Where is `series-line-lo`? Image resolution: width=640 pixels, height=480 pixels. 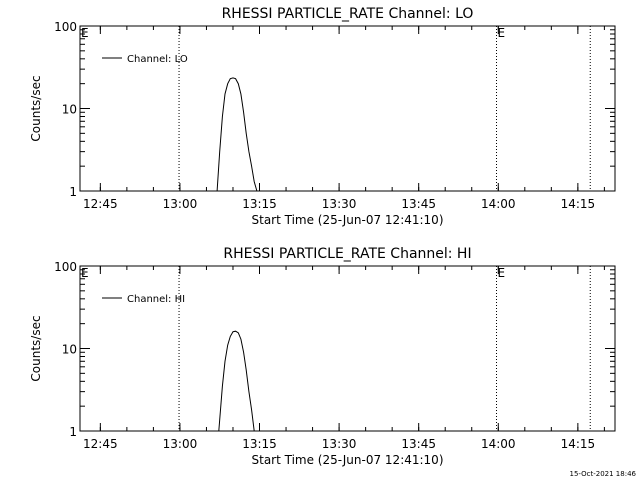 series-line-lo is located at coordinates (237, 134).